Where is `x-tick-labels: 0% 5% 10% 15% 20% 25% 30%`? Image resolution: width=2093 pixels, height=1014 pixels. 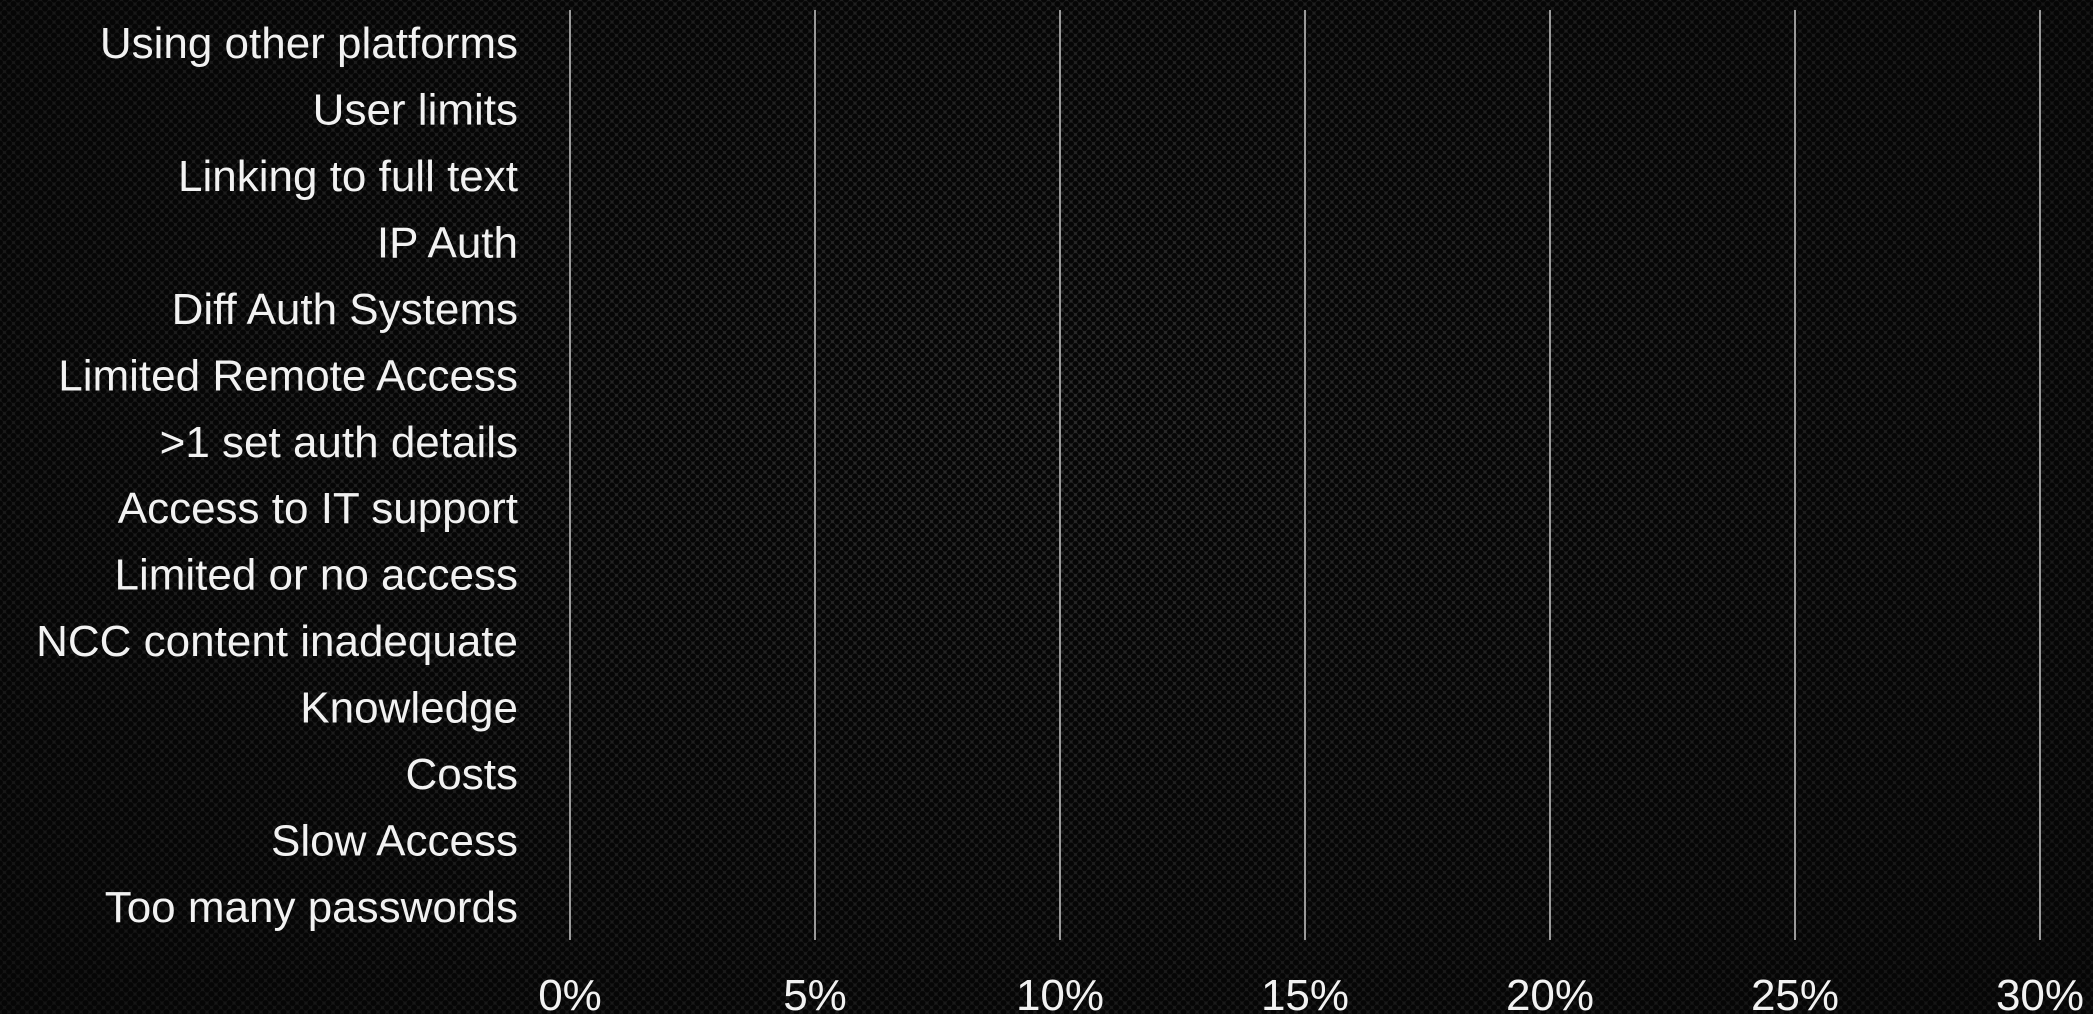
x-tick-labels: 0% 5% 10% 15% 20% 25% 30% is located at coordinates (1311, 992).